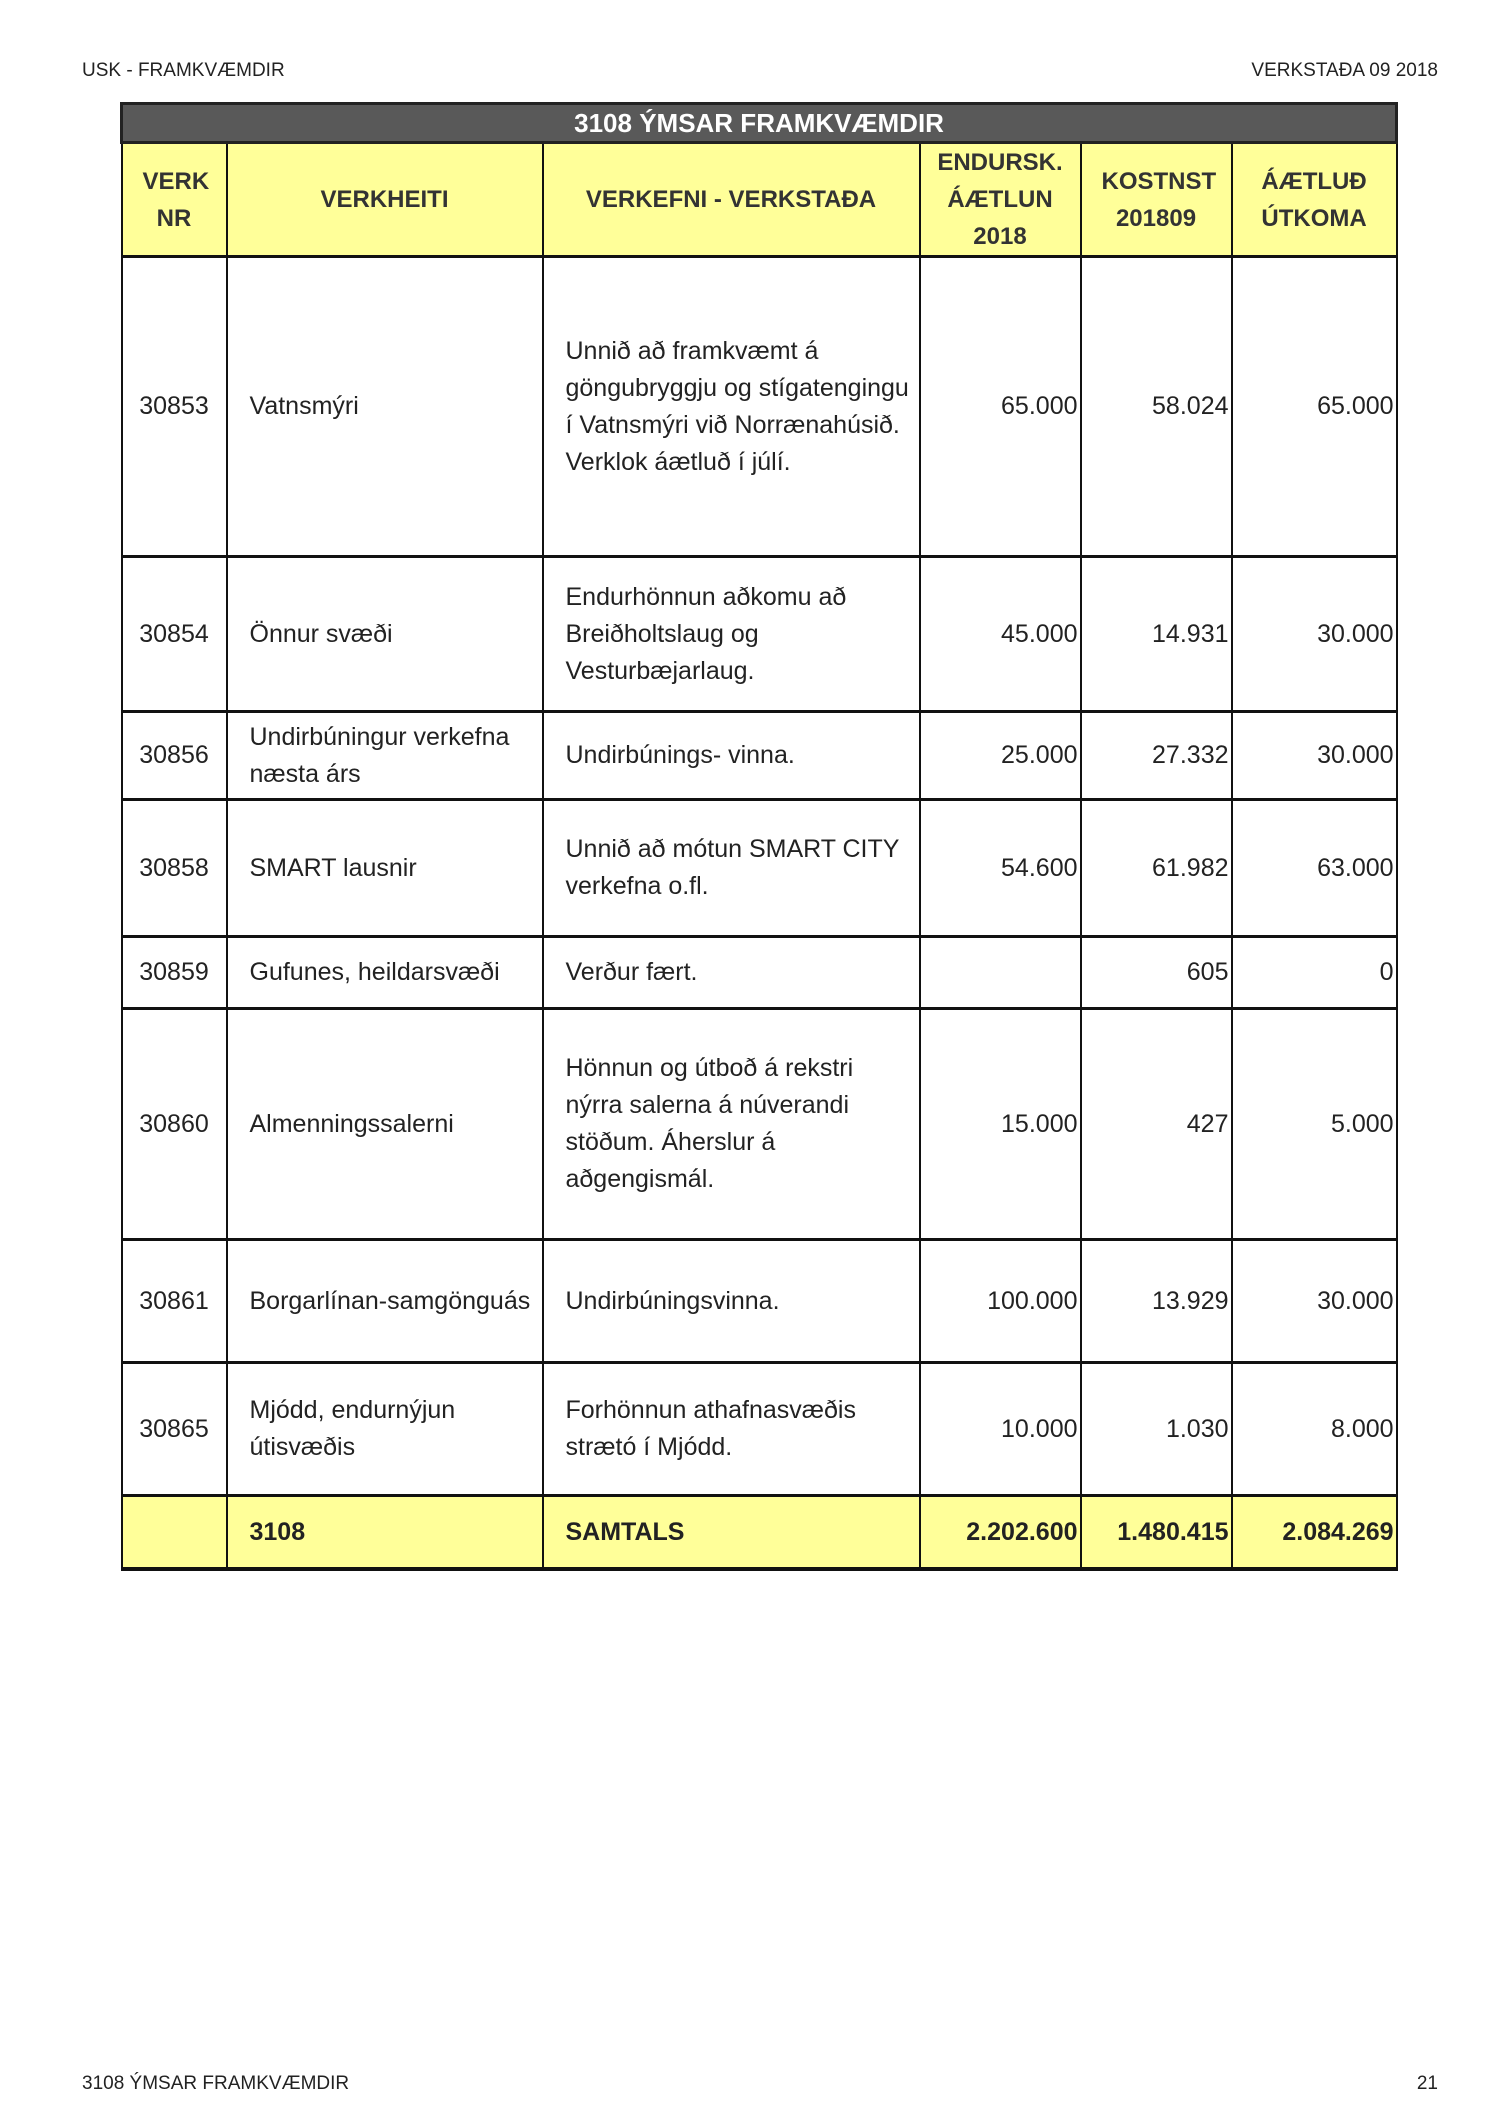  I want to click on cell-name: SMART lausnir, so click(384, 868).